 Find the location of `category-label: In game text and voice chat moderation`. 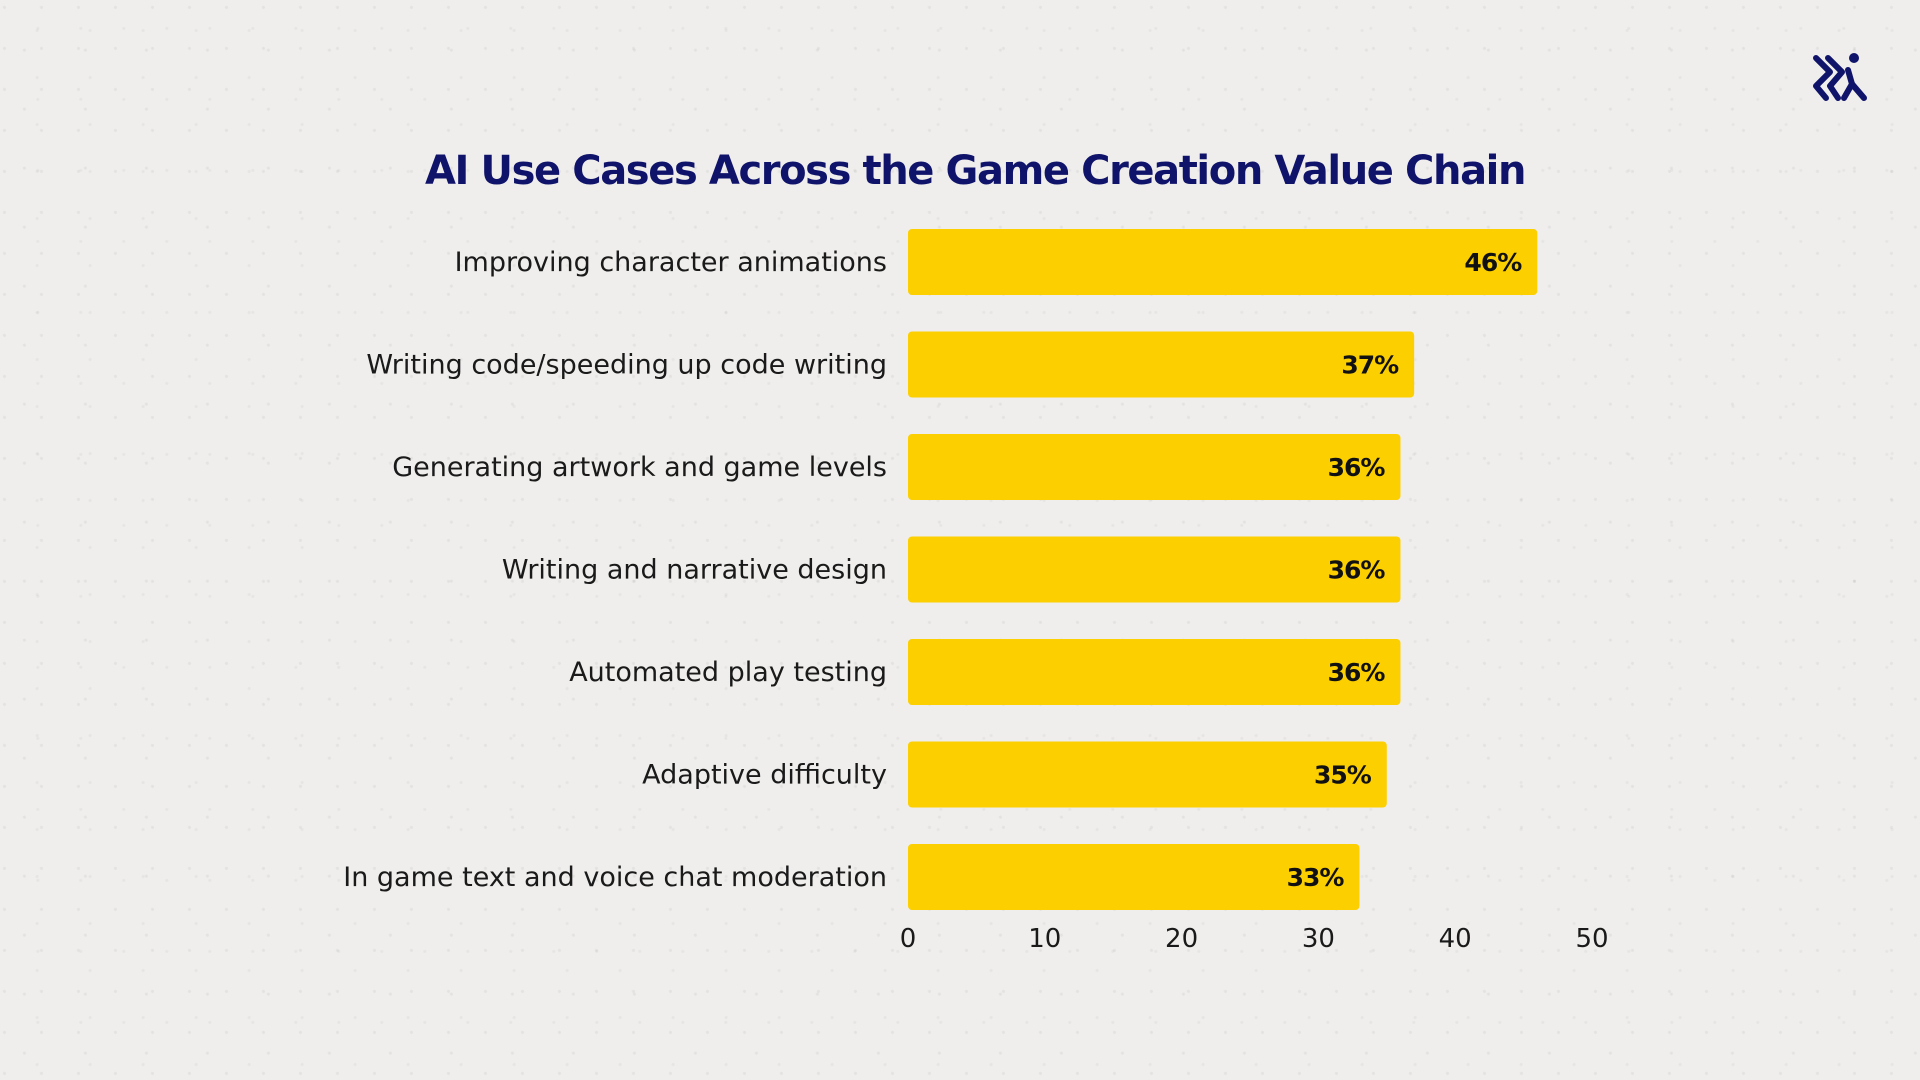

category-label: In game text and voice chat moderation is located at coordinates (615, 877).